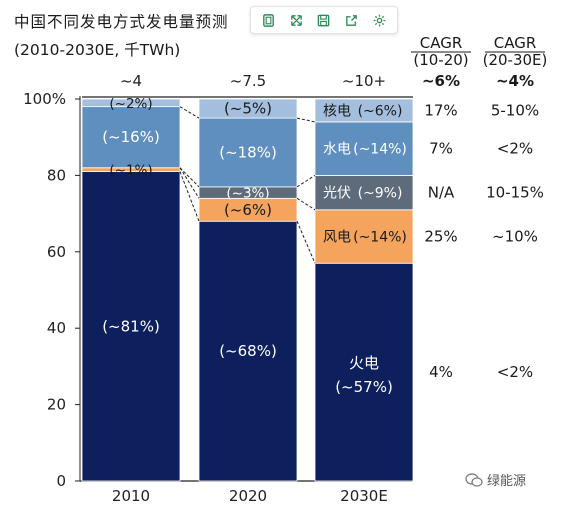 The width and height of the screenshot is (579, 524). I want to click on bar-total-label: ~10+, so click(364, 81).